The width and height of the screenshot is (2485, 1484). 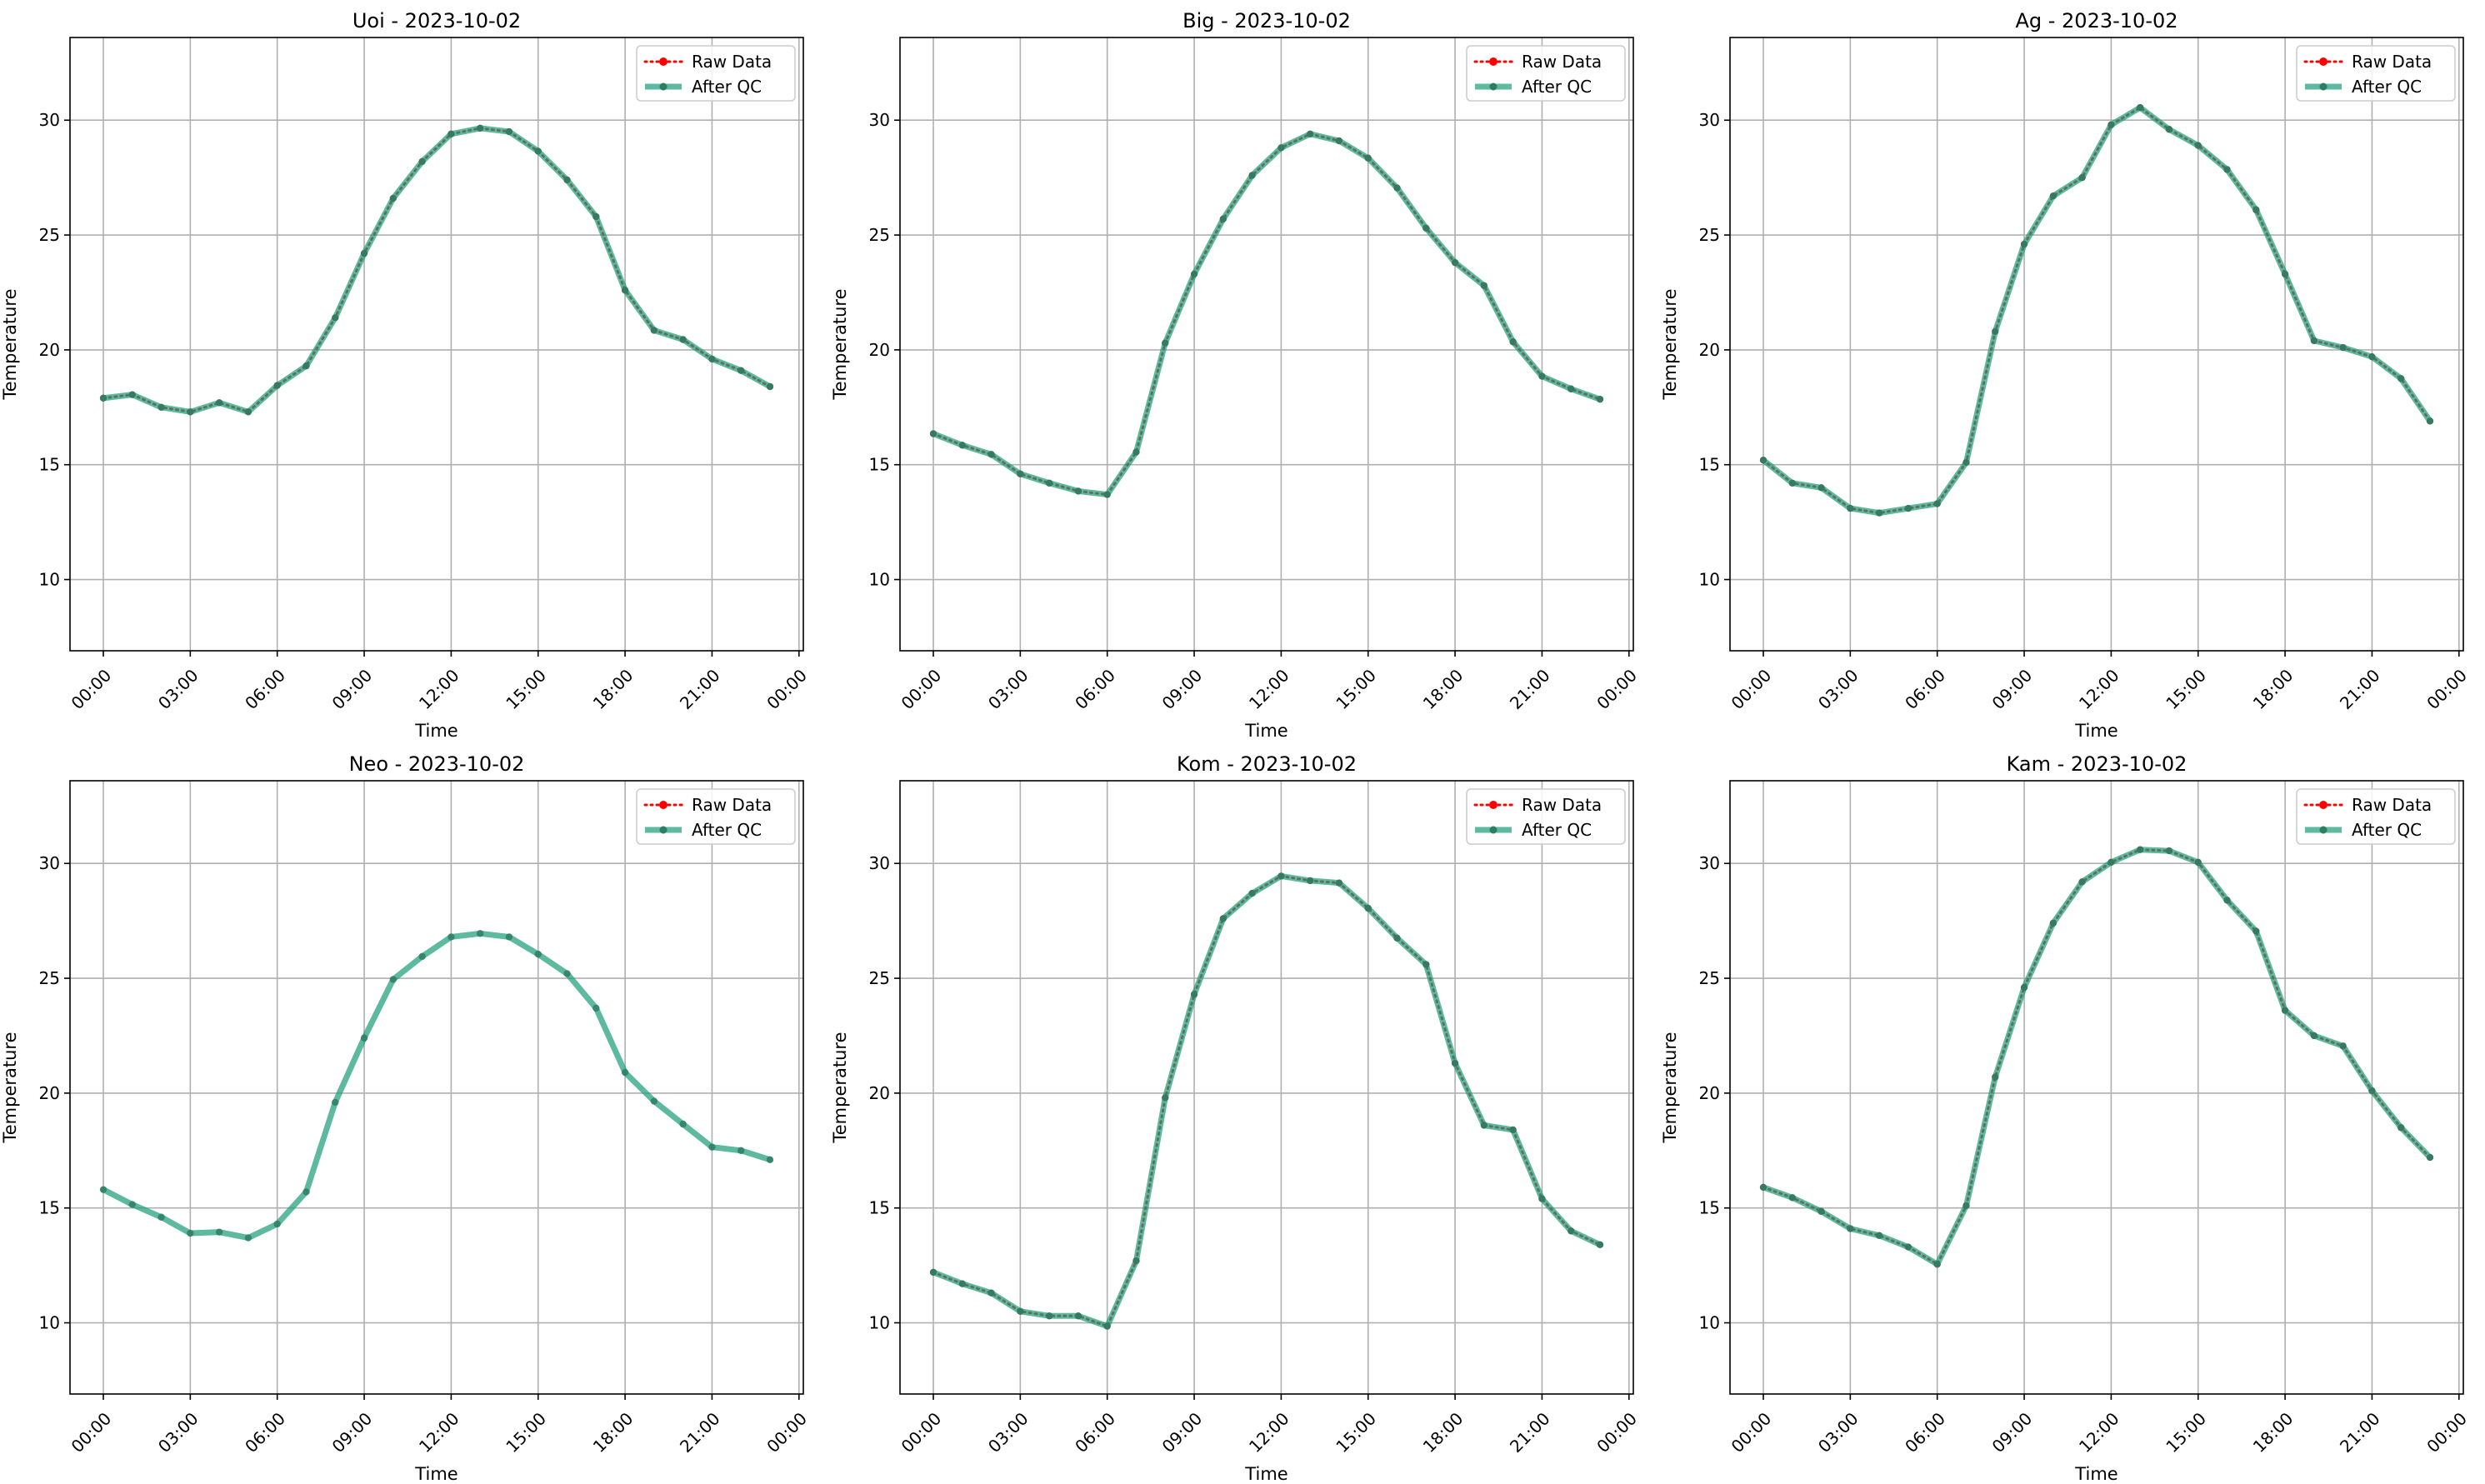 What do you see at coordinates (2392, 62) in the screenshot?
I see `legend-raw-label: Raw Data` at bounding box center [2392, 62].